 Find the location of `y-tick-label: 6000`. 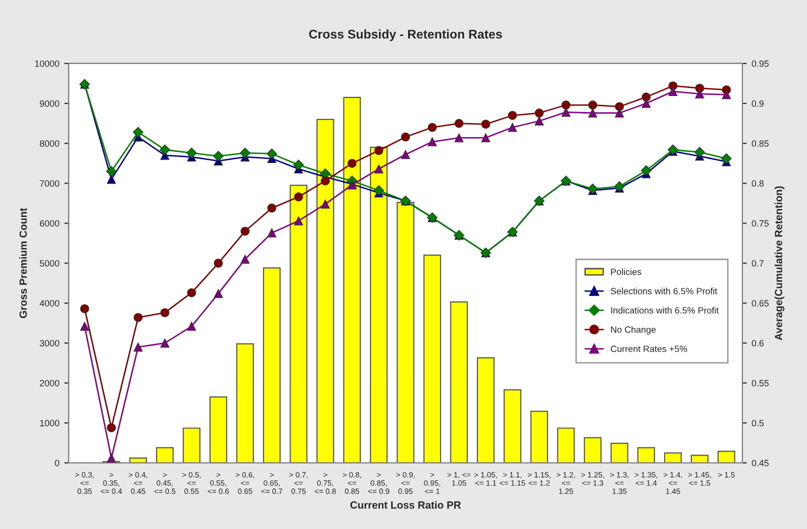

y-tick-label: 6000 is located at coordinates (50, 223).